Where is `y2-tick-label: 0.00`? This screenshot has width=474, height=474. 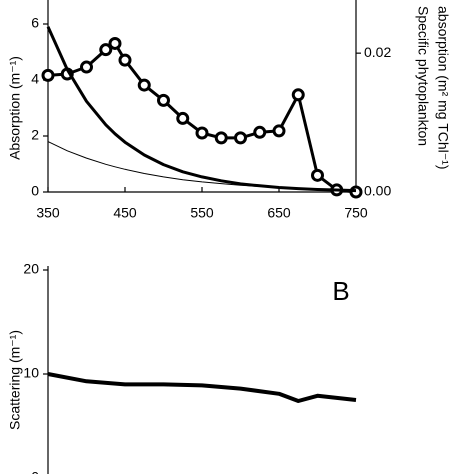 y2-tick-label: 0.00 is located at coordinates (377, 191).